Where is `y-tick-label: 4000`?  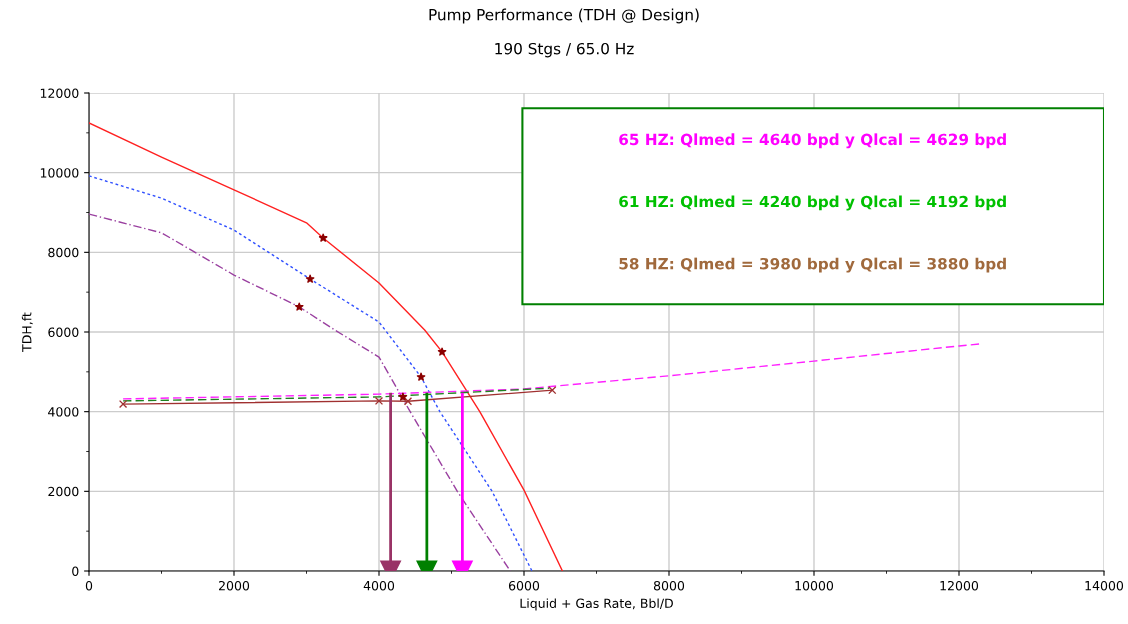 y-tick-label: 4000 is located at coordinates (63, 412).